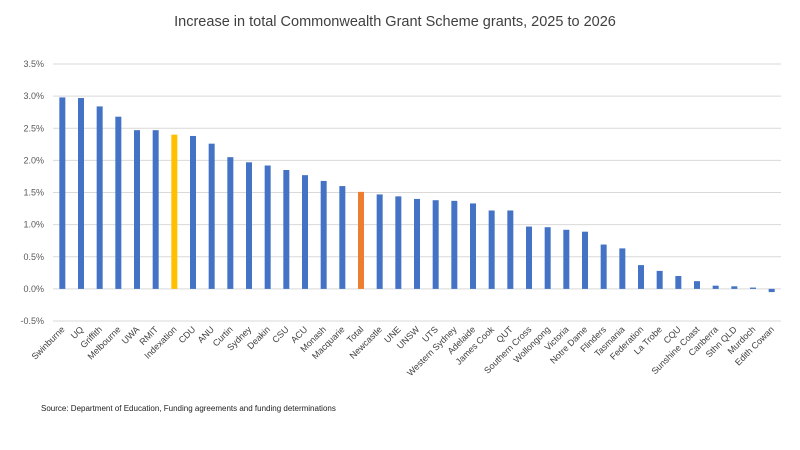 The height and width of the screenshot is (450, 800). What do you see at coordinates (566, 259) in the screenshot?
I see `bar-victoria` at bounding box center [566, 259].